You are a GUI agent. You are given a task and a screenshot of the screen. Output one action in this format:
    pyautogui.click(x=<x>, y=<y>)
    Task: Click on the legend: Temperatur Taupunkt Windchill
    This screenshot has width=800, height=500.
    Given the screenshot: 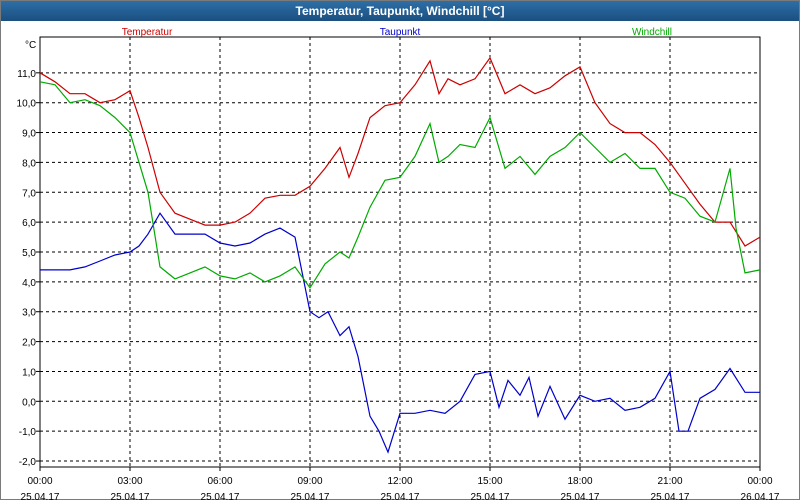 What is the action you would take?
    pyautogui.click(x=397, y=32)
    